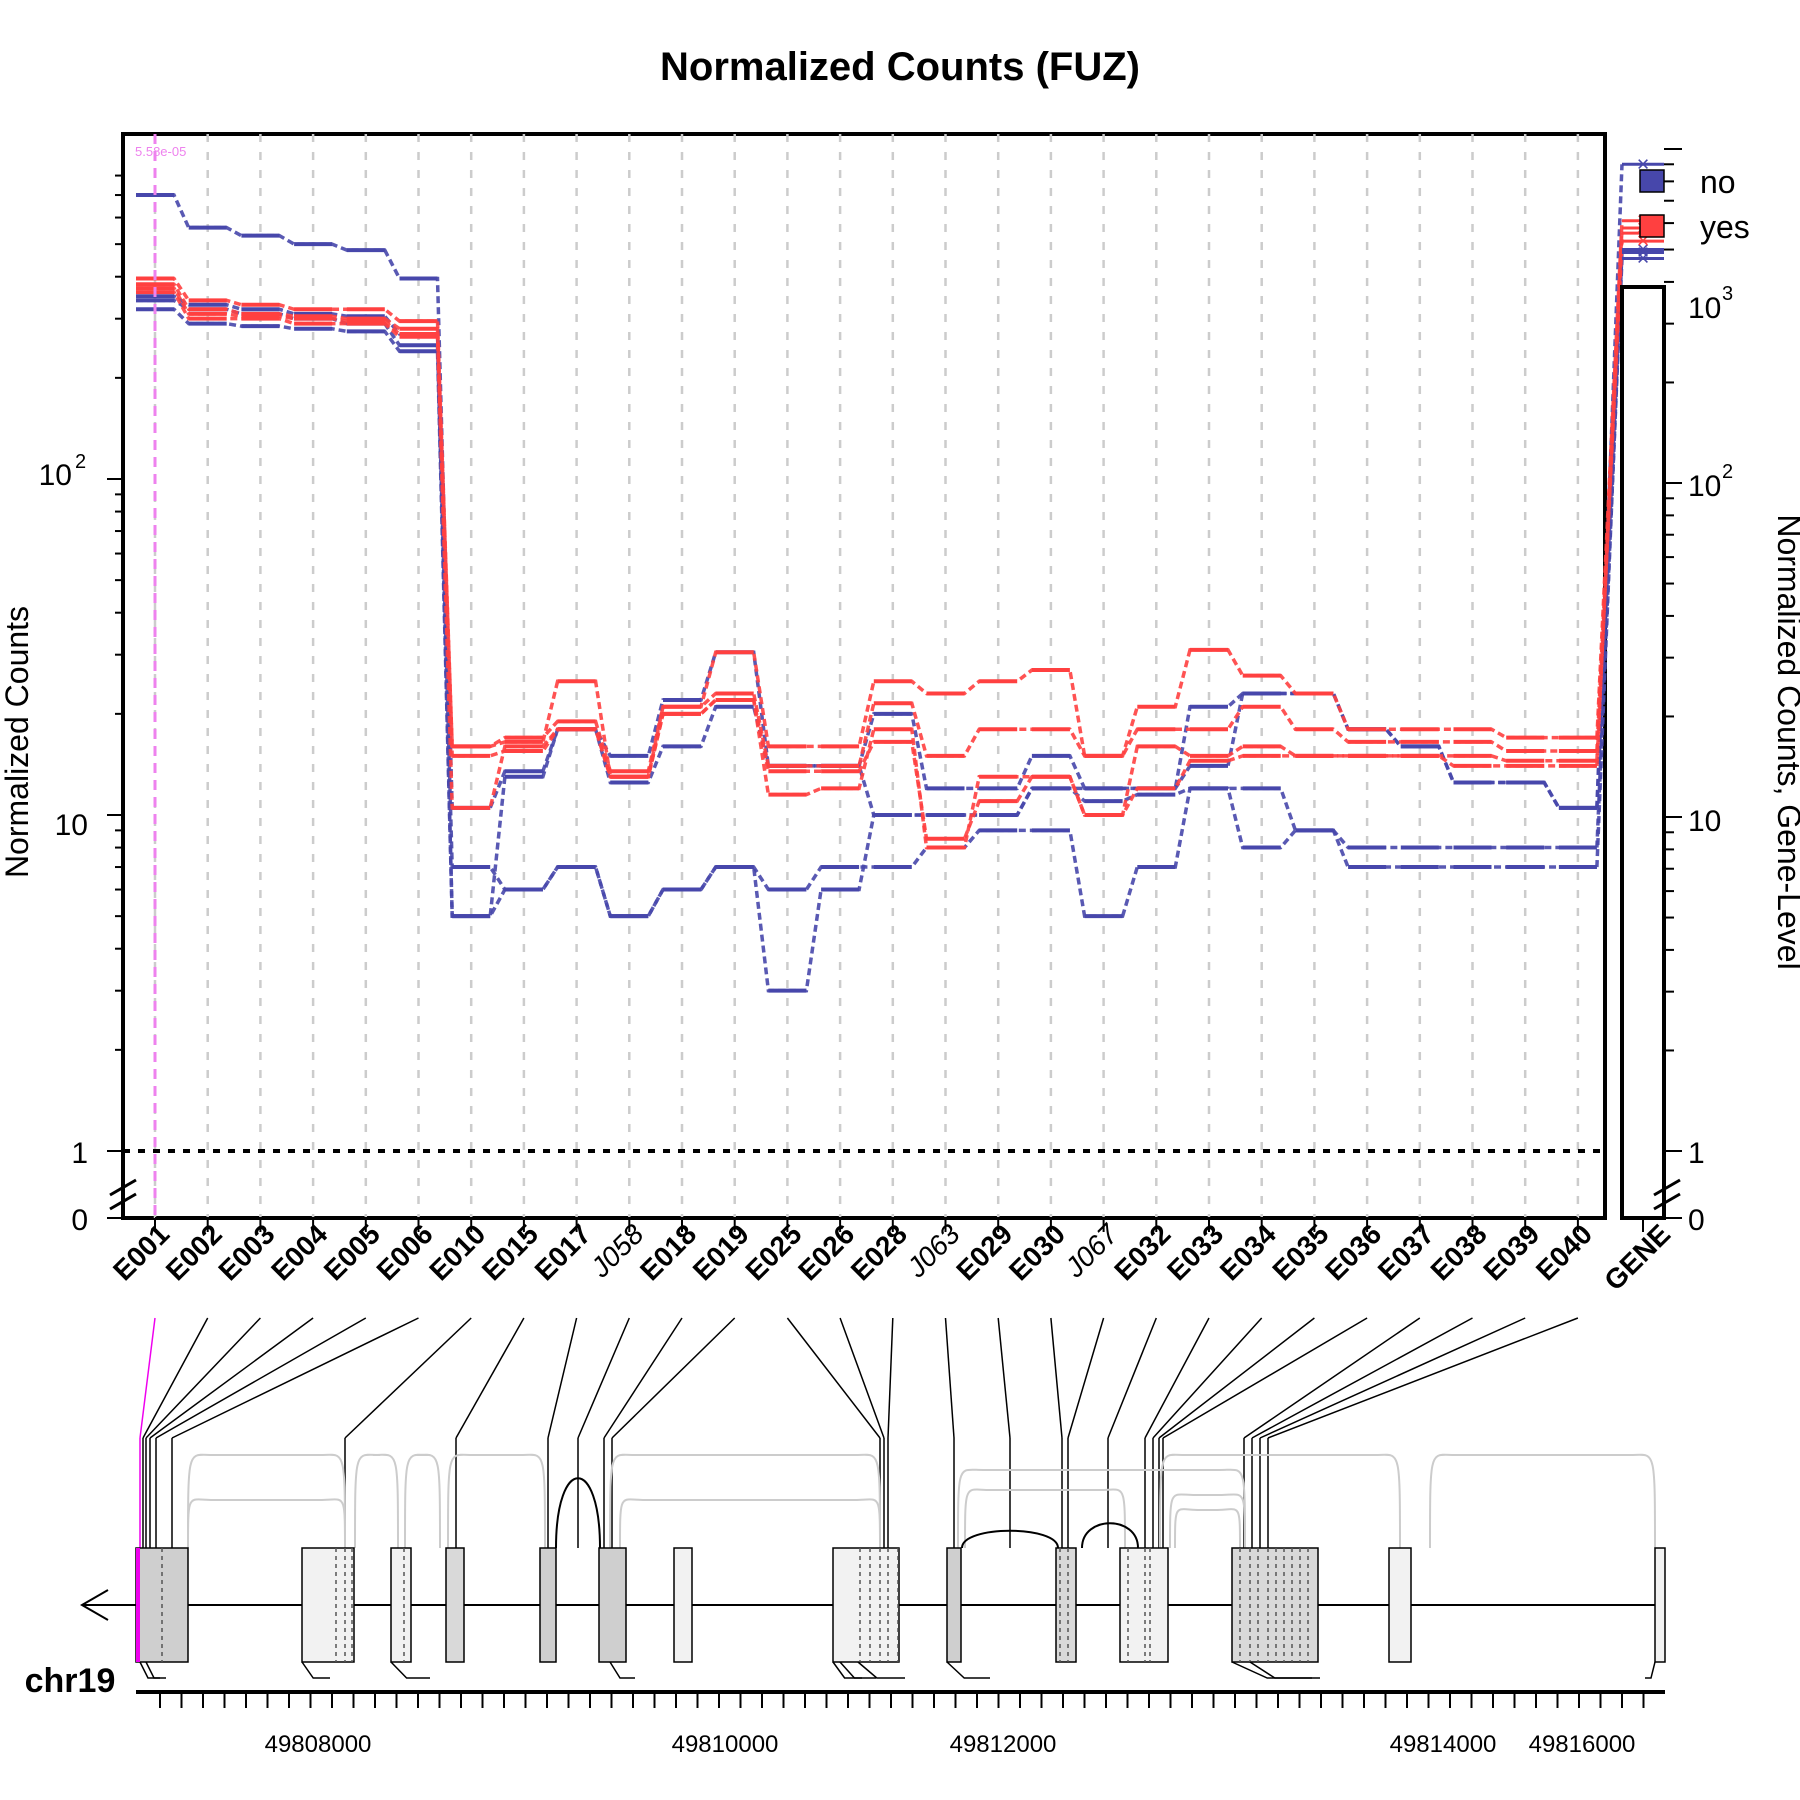 The image size is (1800, 1800). Describe the element at coordinates (1718, 182) in the screenshot. I see `legend-label-no: no` at that location.